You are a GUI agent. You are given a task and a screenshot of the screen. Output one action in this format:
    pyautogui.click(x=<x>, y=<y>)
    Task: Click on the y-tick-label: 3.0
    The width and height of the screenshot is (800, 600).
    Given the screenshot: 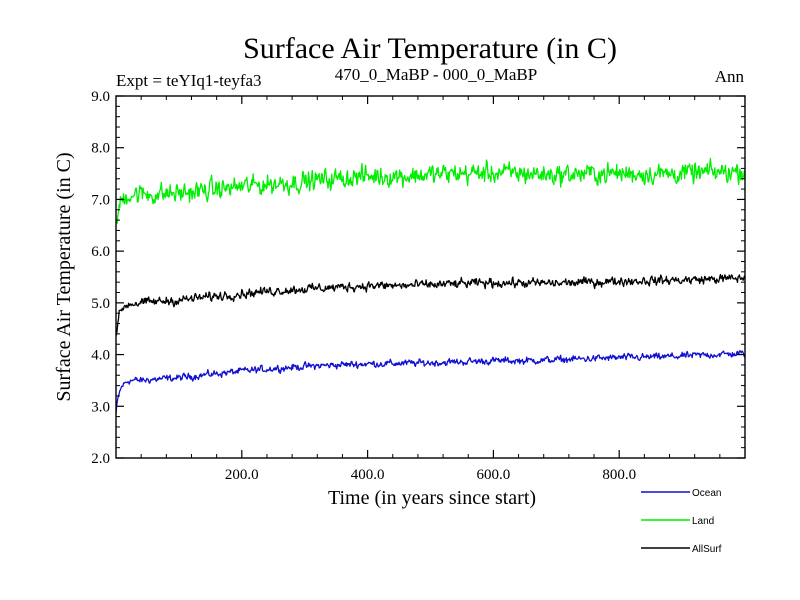 What is the action you would take?
    pyautogui.click(x=100, y=407)
    